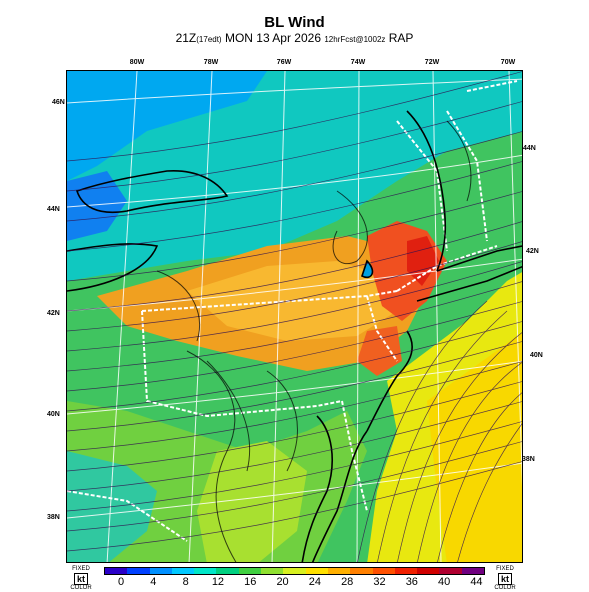  Describe the element at coordinates (355, 39) in the screenshot. I see `forecast-note: 12hrFcst@1002z` at that location.